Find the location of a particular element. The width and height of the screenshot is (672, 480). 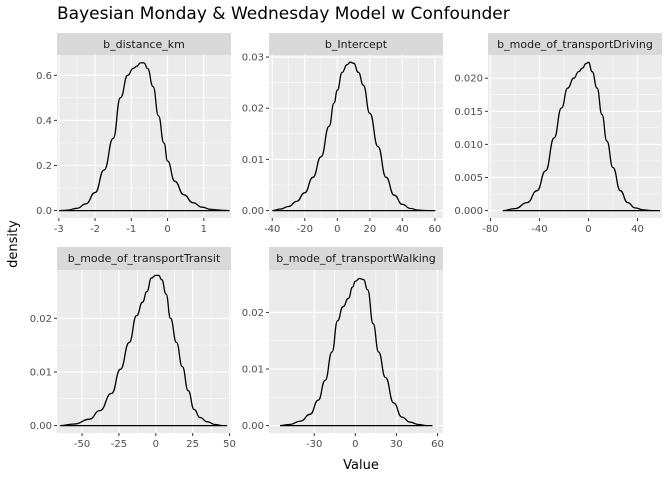

x-tick-label: -50 is located at coordinates (82, 444).